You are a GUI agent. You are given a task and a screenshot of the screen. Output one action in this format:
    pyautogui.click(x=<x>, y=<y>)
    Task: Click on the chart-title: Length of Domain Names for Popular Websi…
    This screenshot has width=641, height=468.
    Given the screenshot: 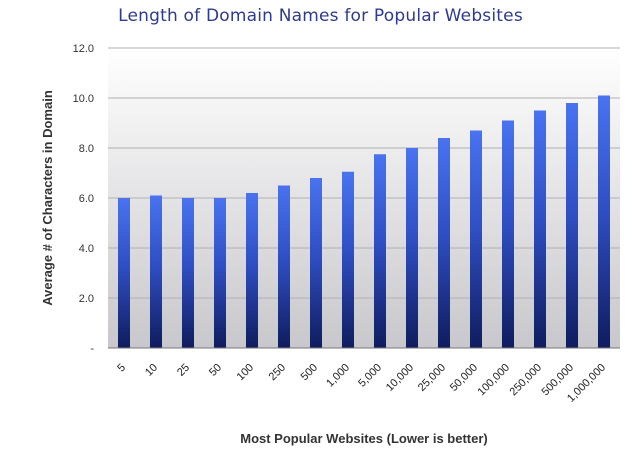 What is the action you would take?
    pyautogui.click(x=320, y=16)
    